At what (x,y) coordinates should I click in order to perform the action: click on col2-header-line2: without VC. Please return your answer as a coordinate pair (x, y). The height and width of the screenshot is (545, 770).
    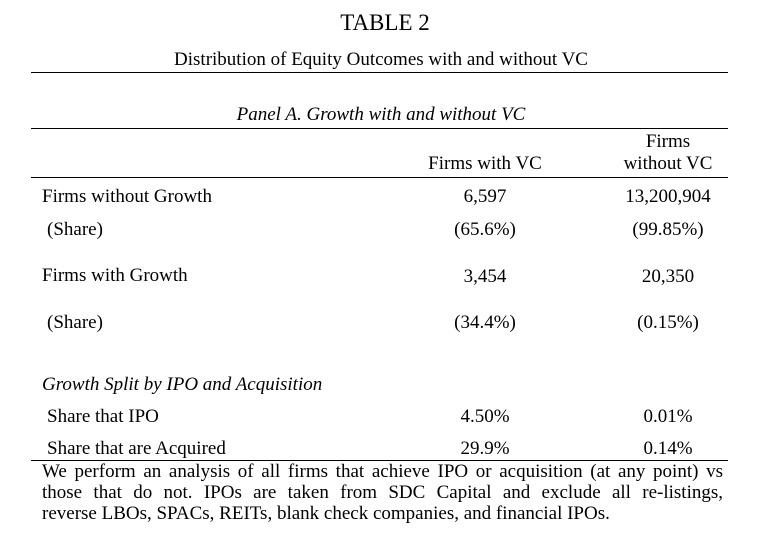
    Looking at the image, I should click on (668, 163).